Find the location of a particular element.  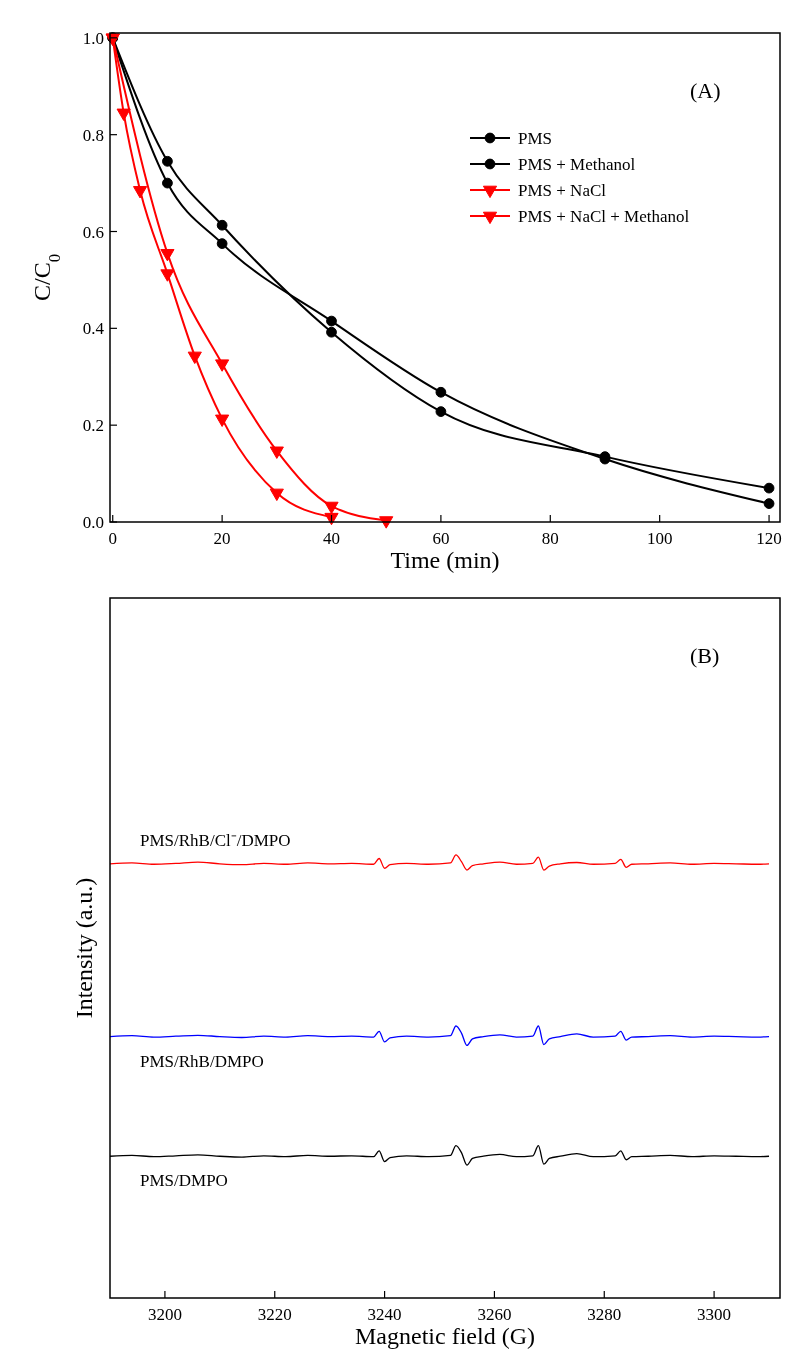

x-tick-label: 3220 is located at coordinates (274, 1314).